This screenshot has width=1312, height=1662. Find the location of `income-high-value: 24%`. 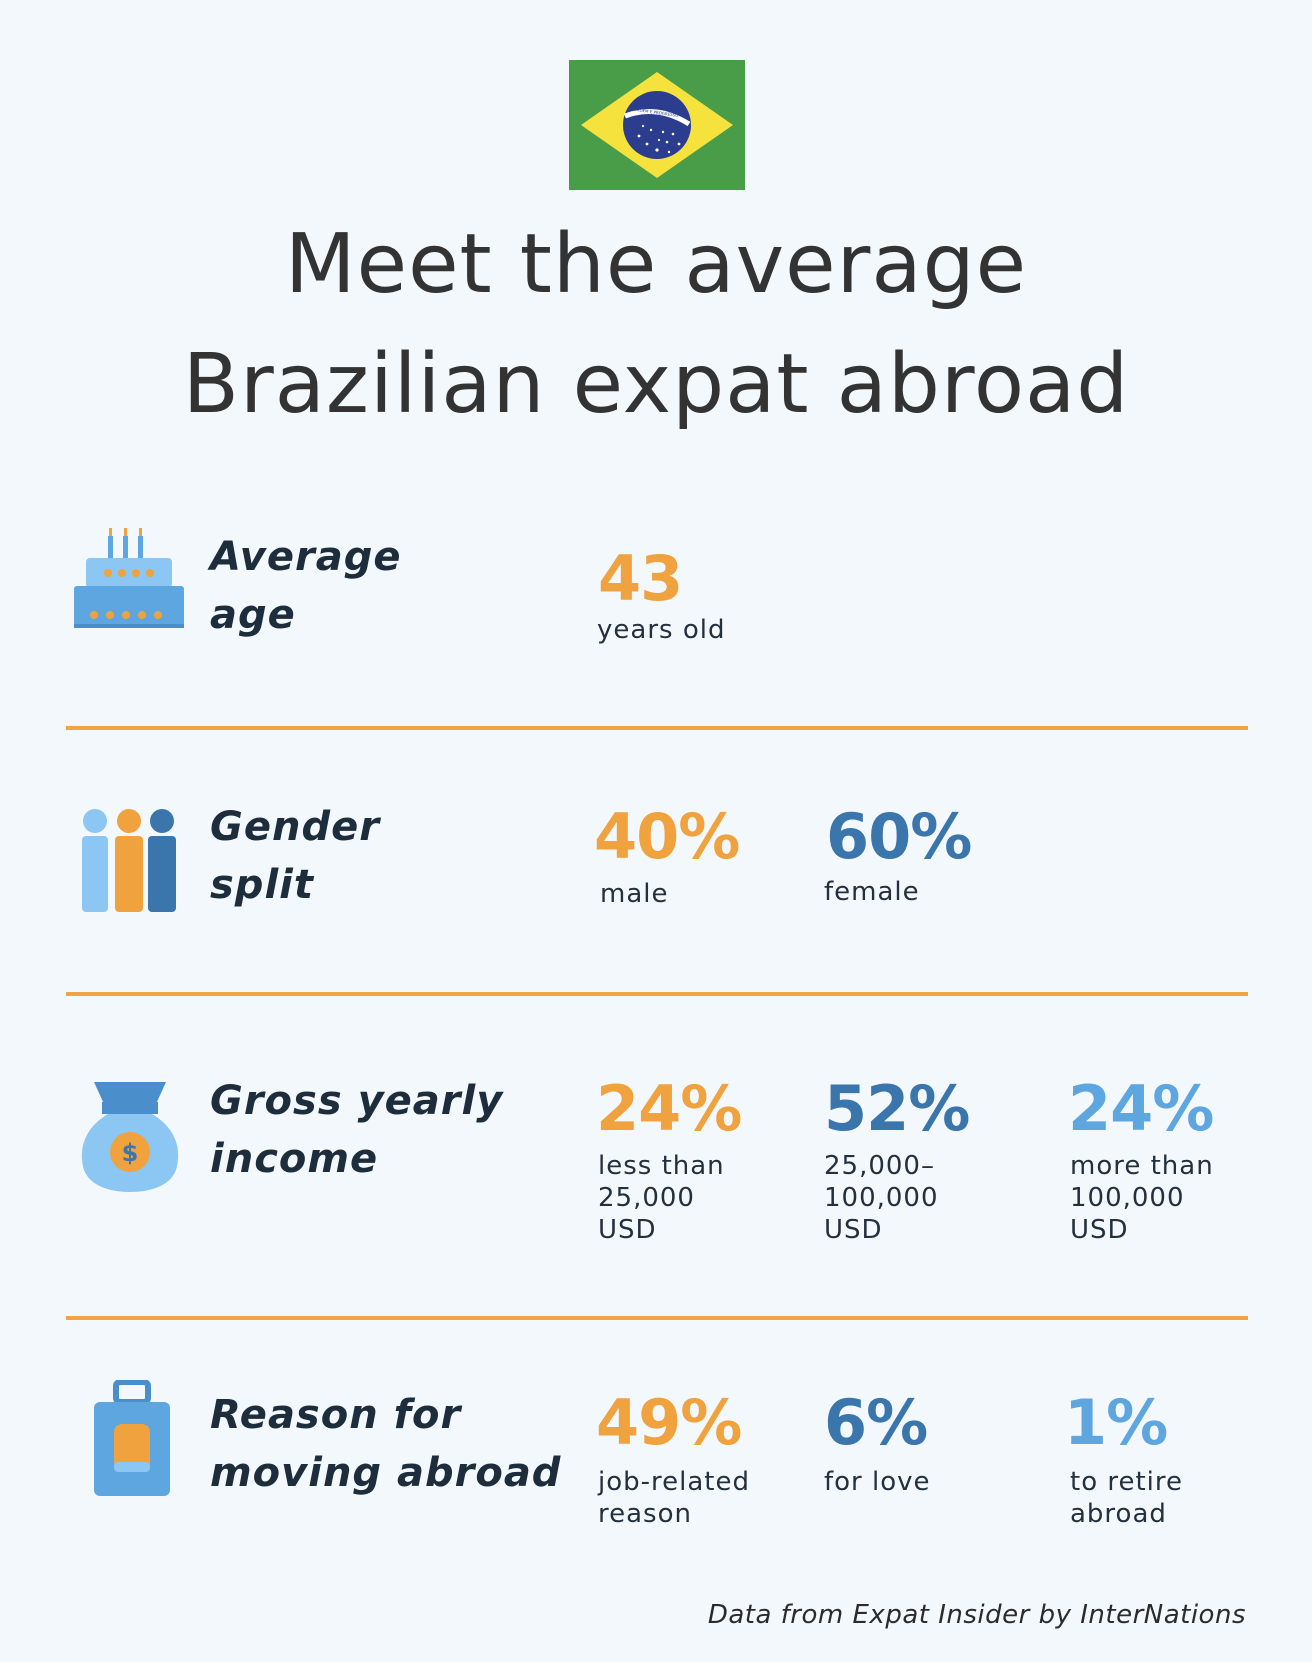

income-high-value: 24% is located at coordinates (1141, 1108).